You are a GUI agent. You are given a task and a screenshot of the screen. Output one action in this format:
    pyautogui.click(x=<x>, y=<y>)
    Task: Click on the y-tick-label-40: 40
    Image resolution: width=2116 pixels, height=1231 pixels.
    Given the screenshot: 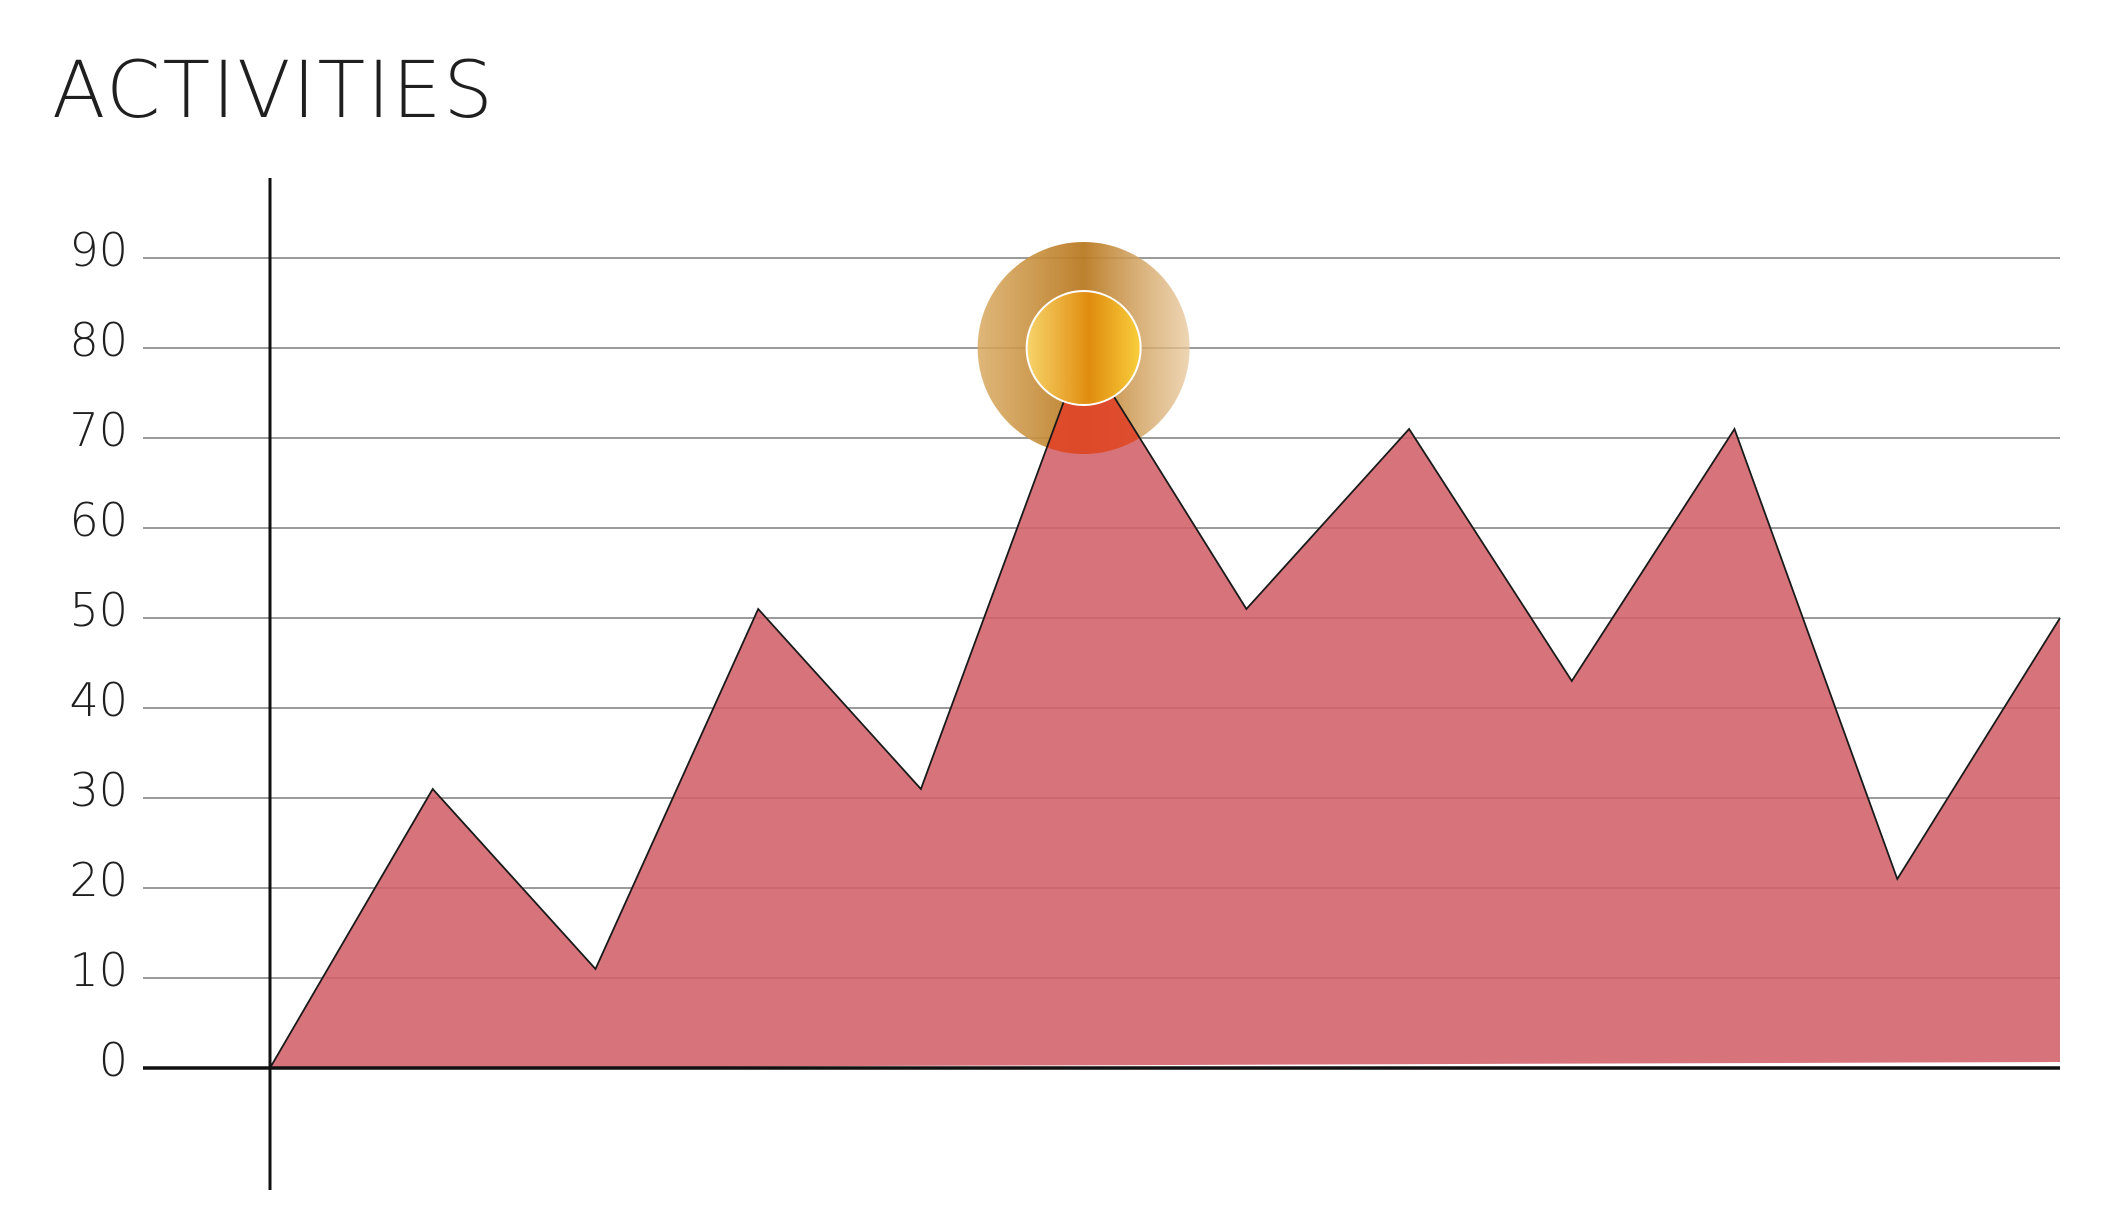 What is the action you would take?
    pyautogui.click(x=98, y=700)
    